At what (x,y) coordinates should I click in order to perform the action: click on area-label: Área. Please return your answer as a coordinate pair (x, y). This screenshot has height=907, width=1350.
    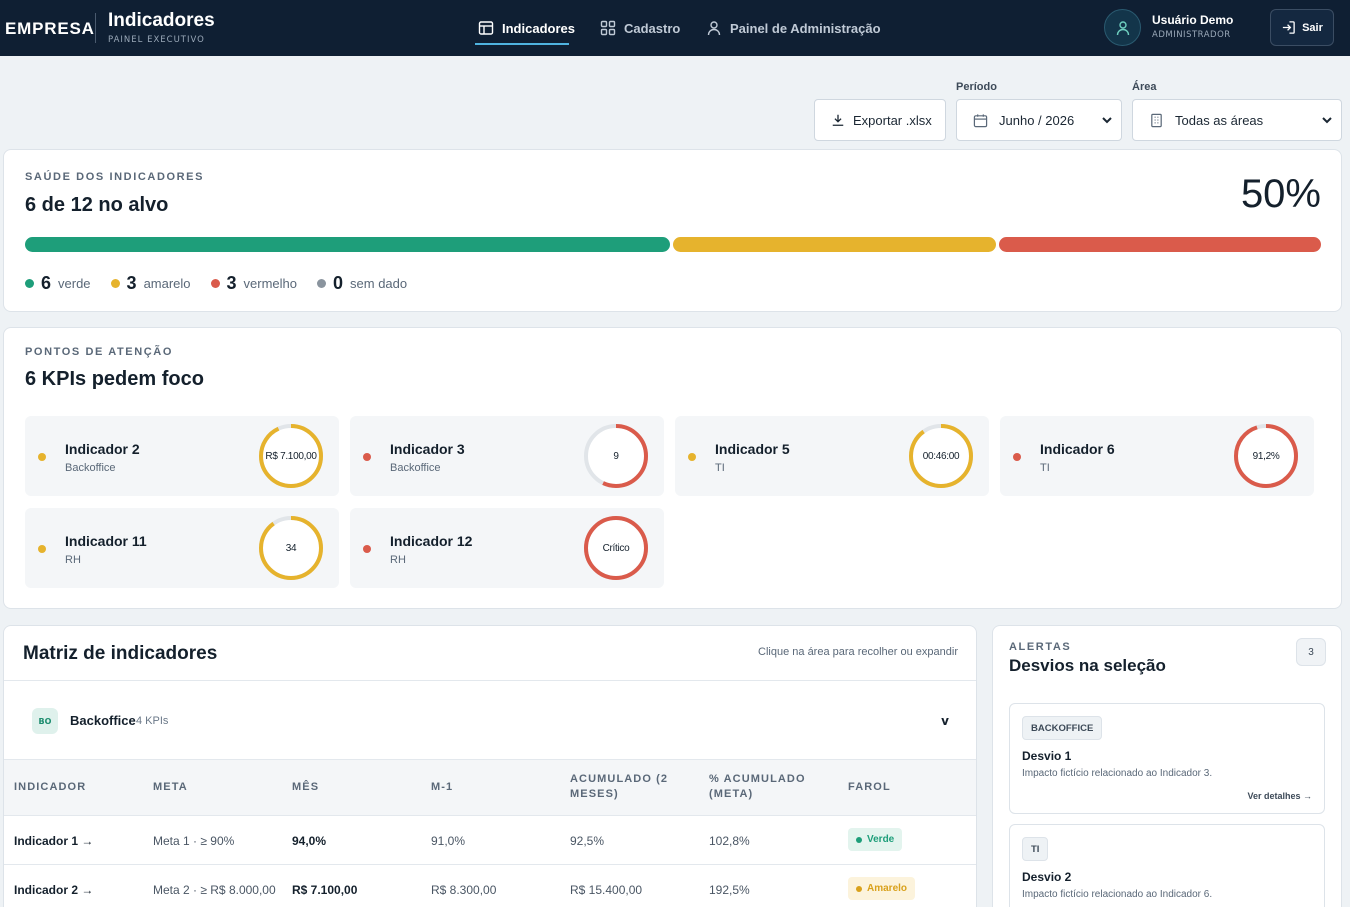
    Looking at the image, I should click on (1144, 87).